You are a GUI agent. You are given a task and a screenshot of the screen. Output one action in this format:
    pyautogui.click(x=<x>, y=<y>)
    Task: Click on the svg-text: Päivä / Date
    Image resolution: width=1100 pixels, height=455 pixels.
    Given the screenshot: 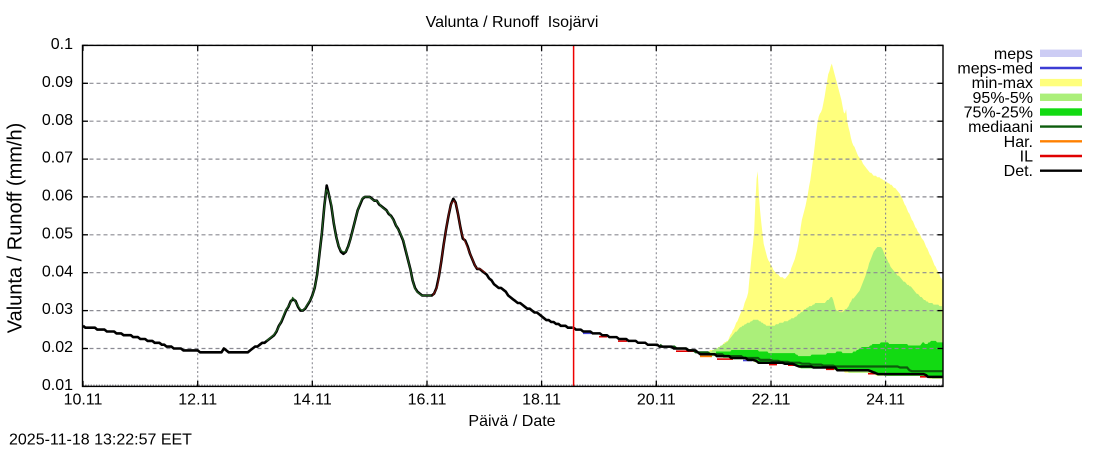 What is the action you would take?
    pyautogui.click(x=511, y=421)
    